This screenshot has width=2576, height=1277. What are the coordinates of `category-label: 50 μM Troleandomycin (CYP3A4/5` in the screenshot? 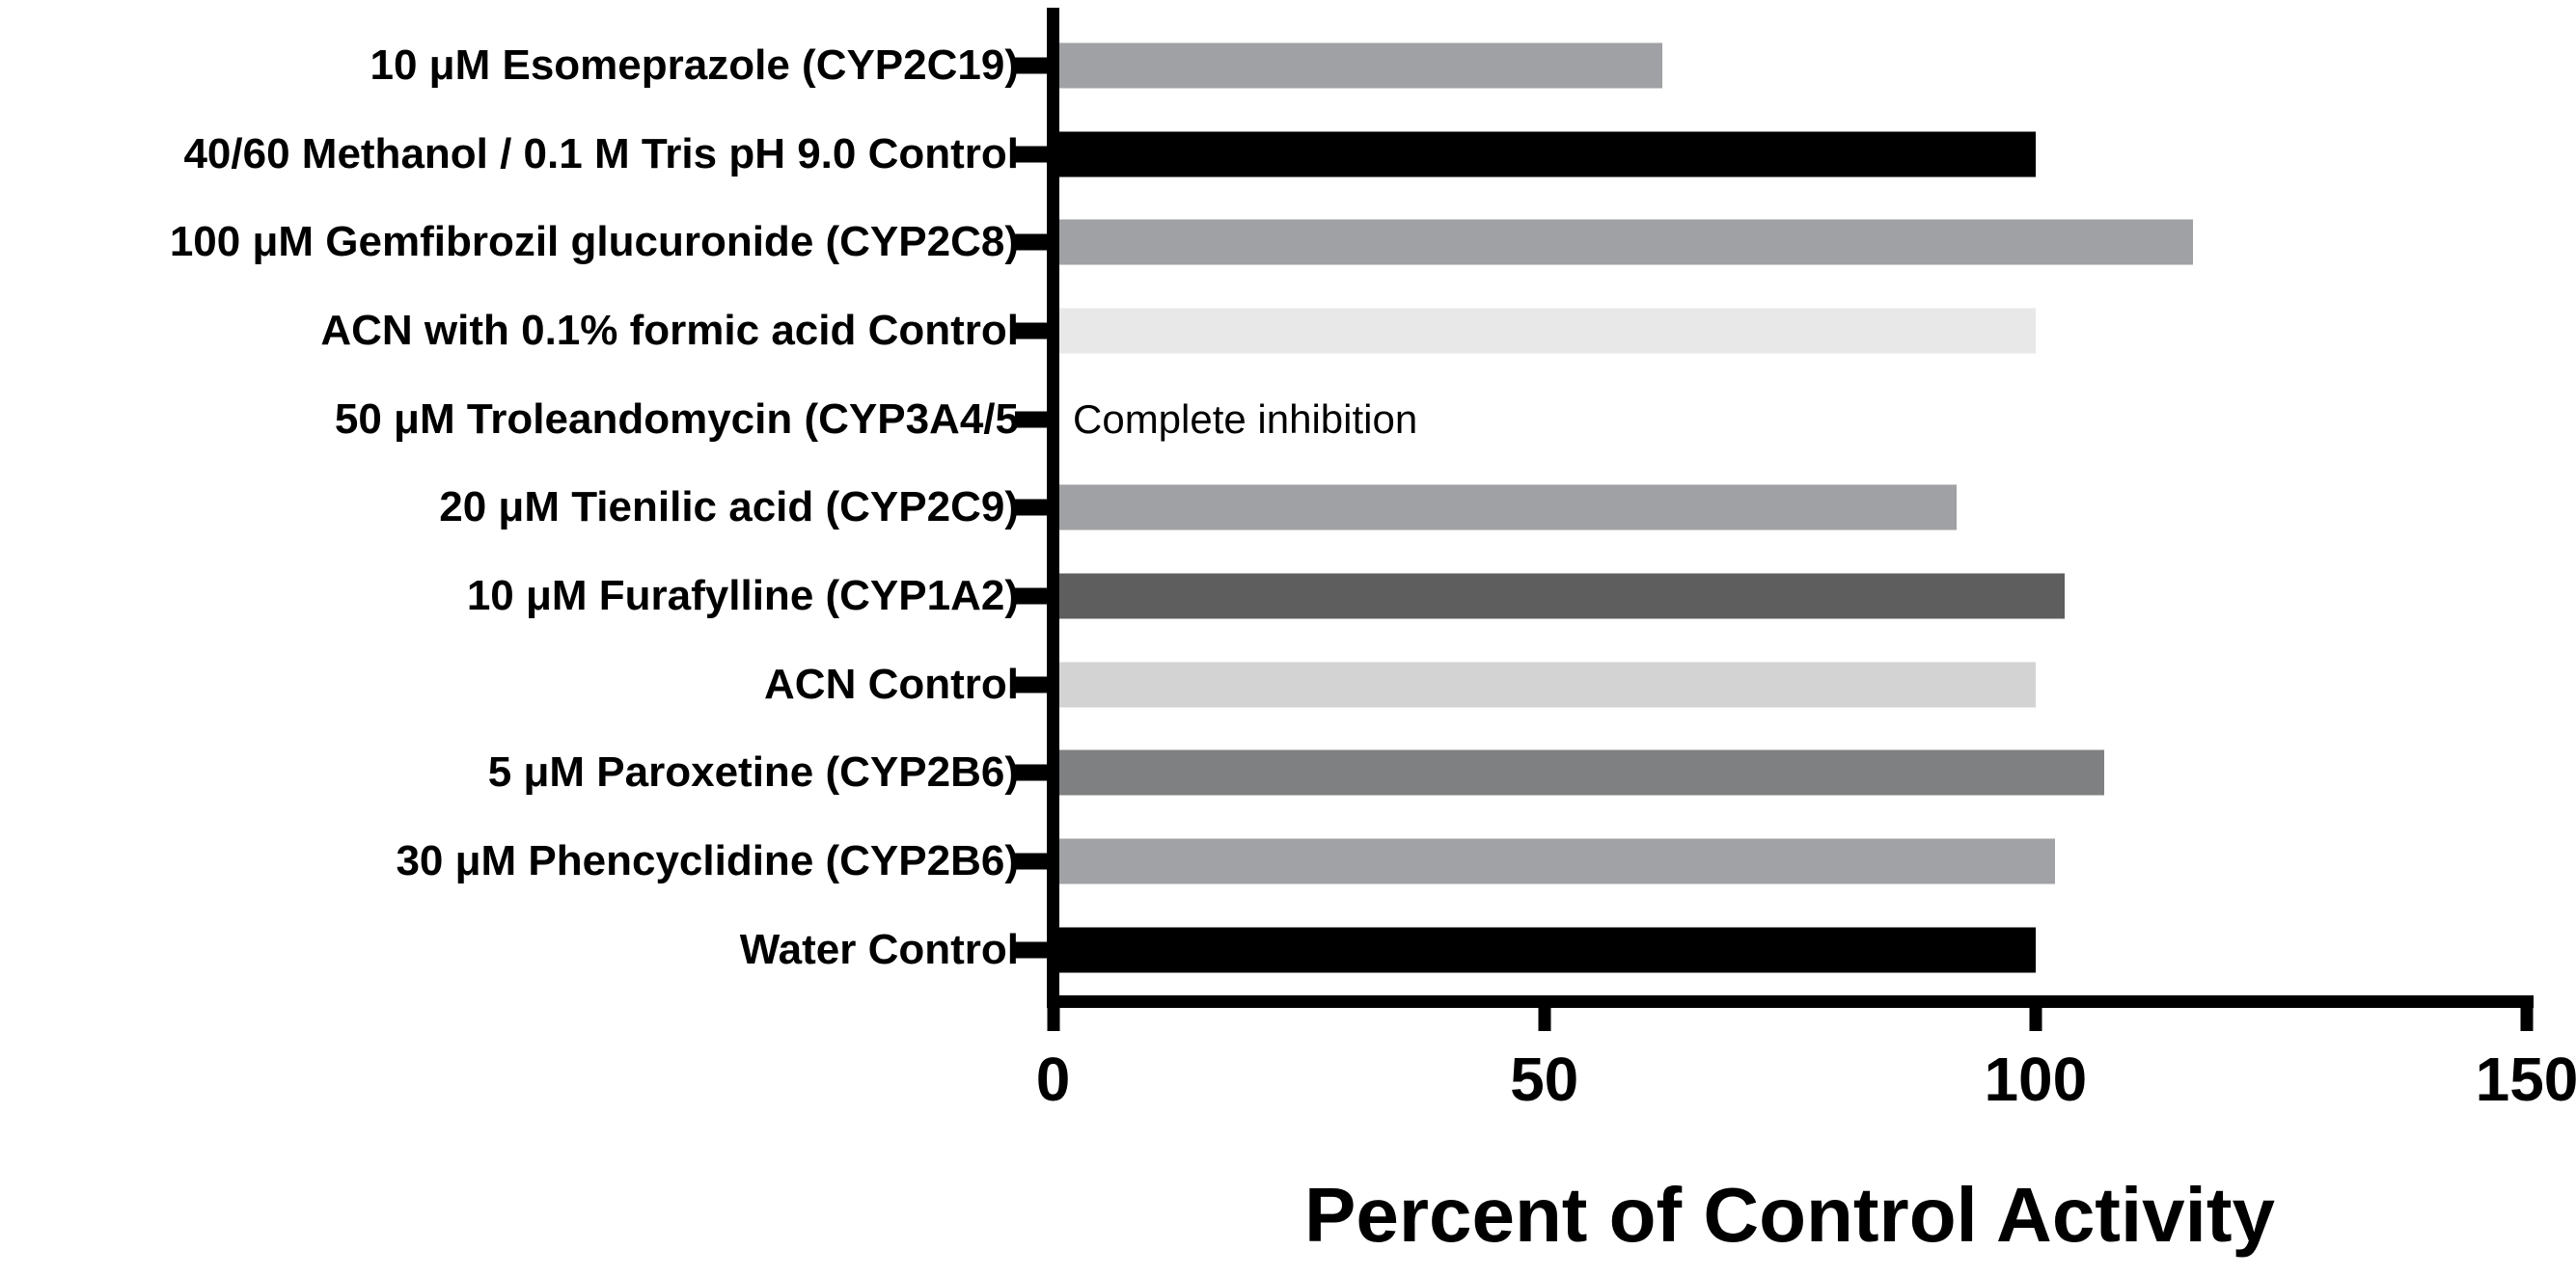 It's located at (677, 419).